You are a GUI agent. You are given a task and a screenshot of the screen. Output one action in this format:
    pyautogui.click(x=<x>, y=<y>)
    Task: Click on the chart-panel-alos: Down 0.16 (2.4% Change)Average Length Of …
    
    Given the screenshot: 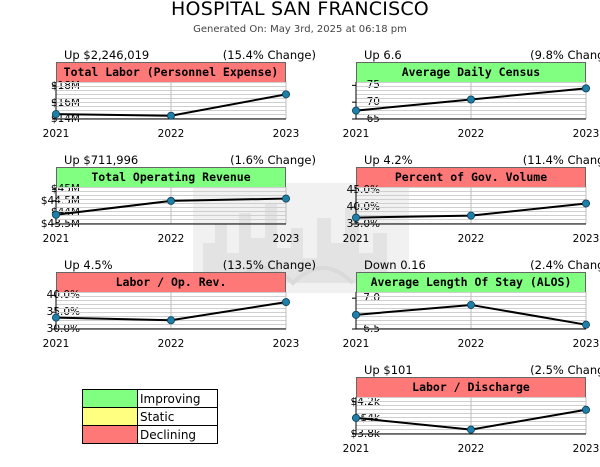 What is the action you would take?
    pyautogui.click(x=471, y=310)
    